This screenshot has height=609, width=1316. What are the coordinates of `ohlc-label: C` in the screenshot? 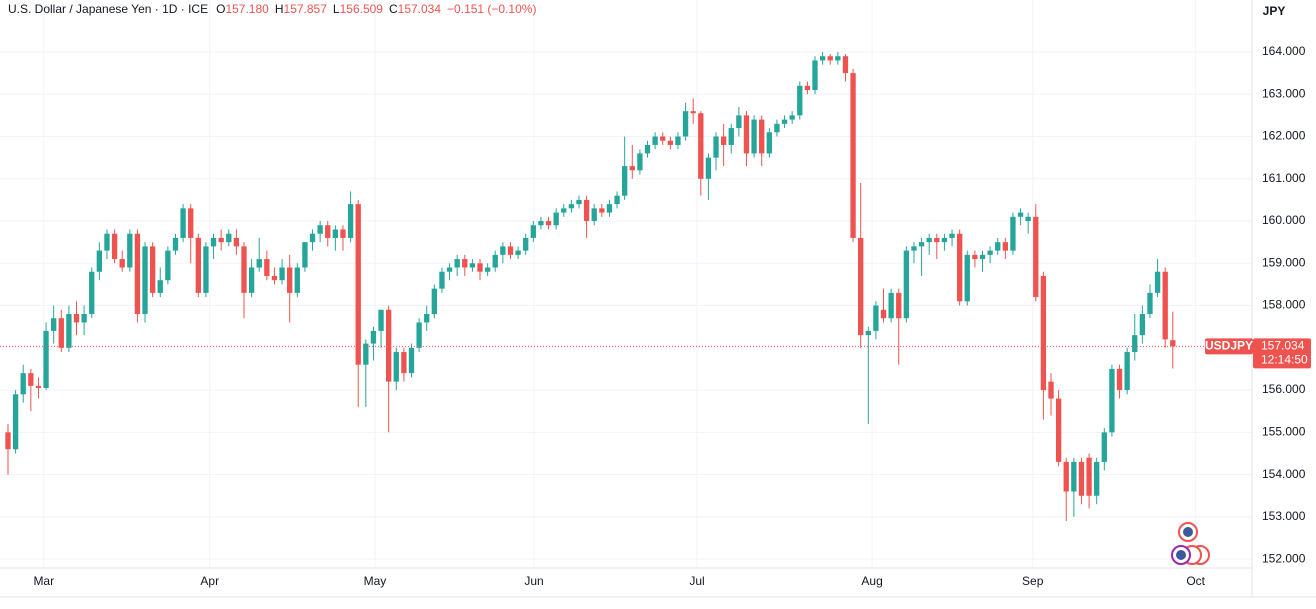 It's located at (393, 9).